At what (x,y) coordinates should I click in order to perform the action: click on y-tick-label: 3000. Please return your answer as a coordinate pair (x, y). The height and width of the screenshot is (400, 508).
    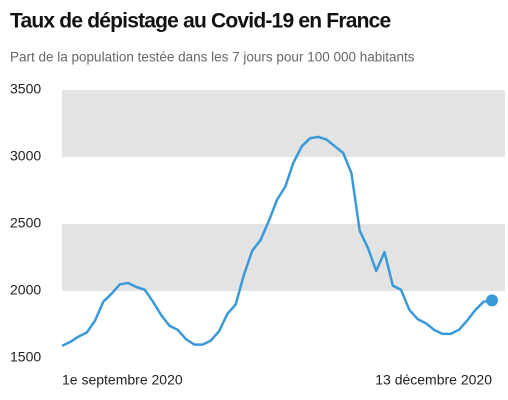
    Looking at the image, I should click on (25, 156).